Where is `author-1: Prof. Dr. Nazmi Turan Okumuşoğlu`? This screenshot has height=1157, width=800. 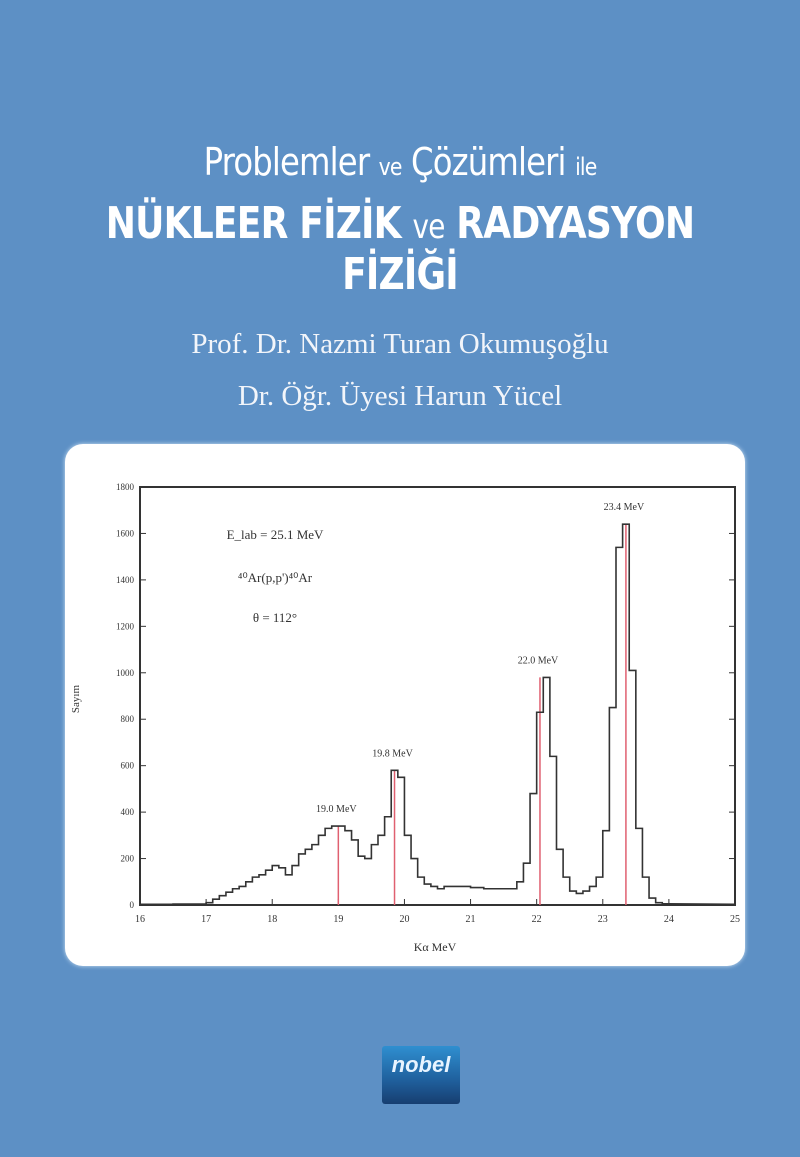
author-1: Prof. Dr. Nazmi Turan Okumuşoğlu is located at coordinates (400, 344).